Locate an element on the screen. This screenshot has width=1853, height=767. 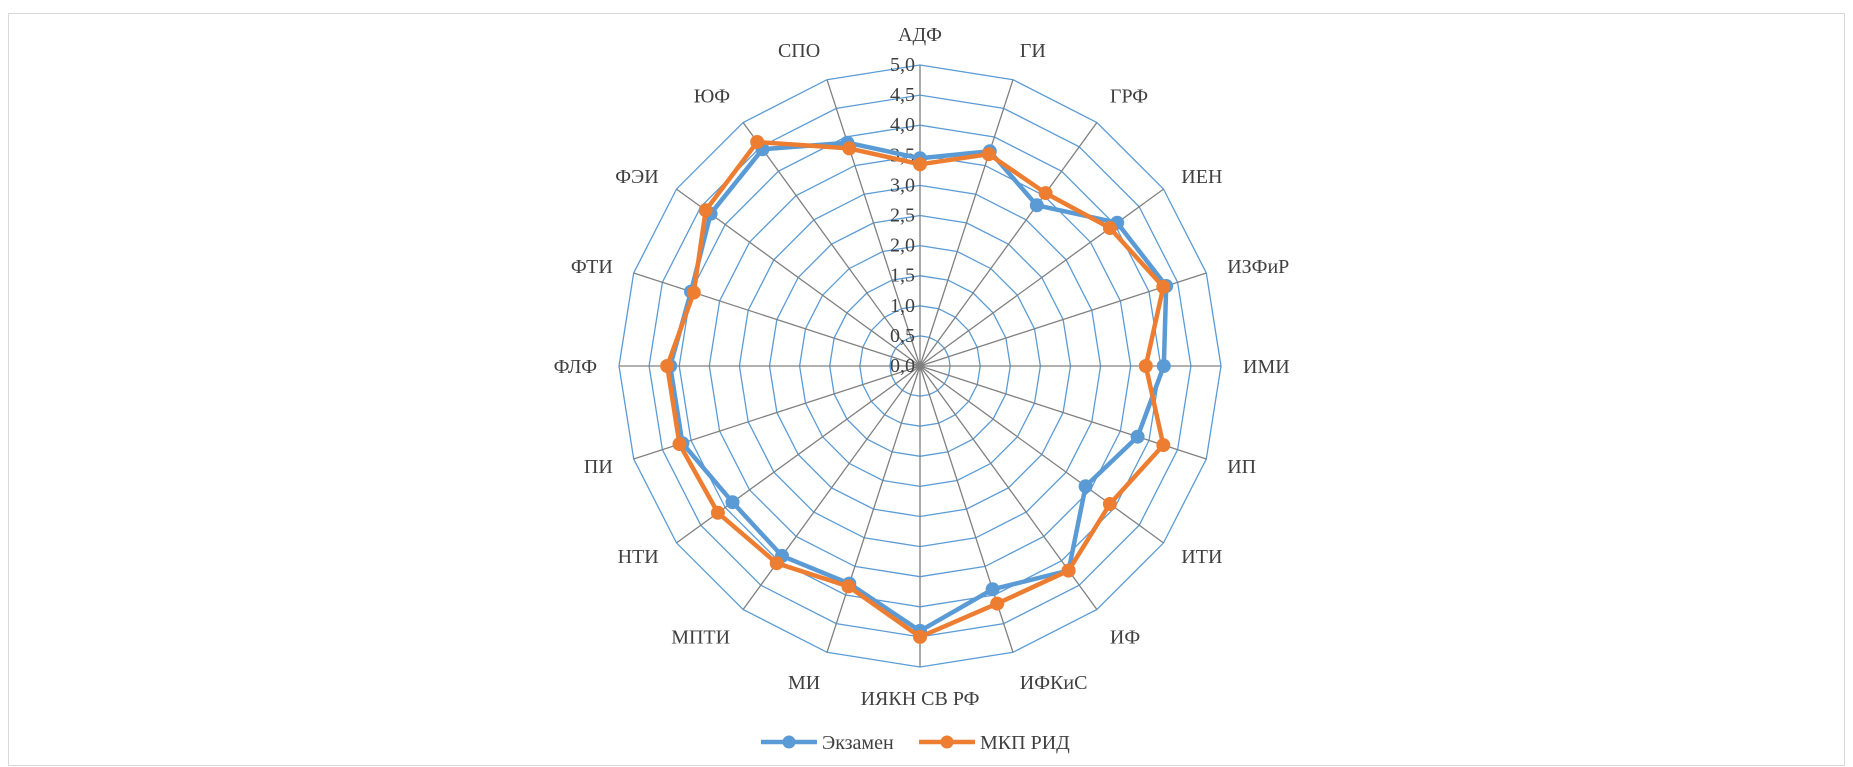
category-label: ИЯКН СВ РФ is located at coordinates (920, 699).